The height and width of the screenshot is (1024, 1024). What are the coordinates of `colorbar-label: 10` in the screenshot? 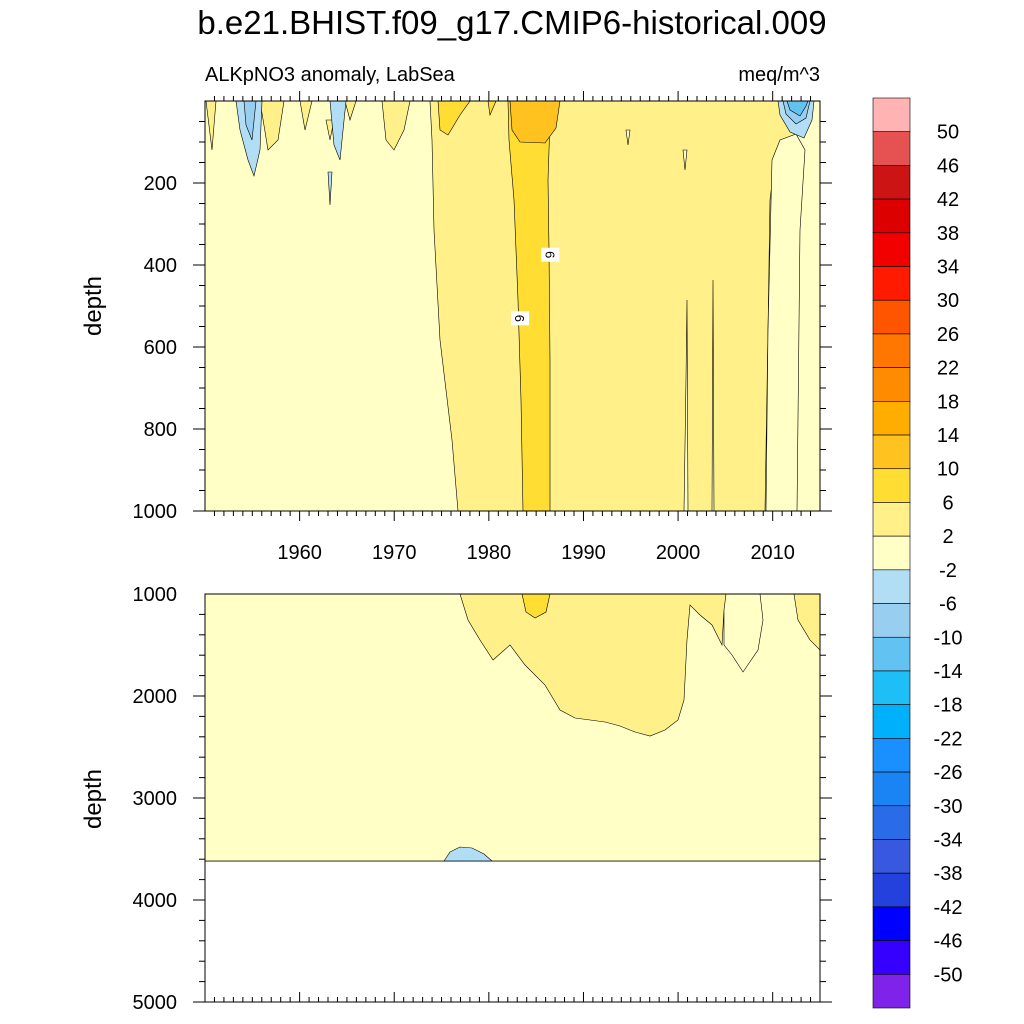 It's located at (948, 470).